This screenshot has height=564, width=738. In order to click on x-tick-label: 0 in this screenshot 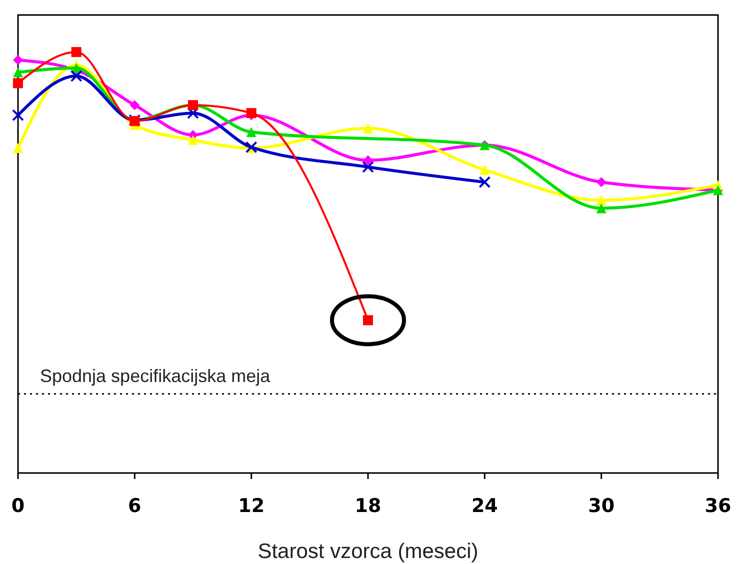, I will do `click(18, 506)`.